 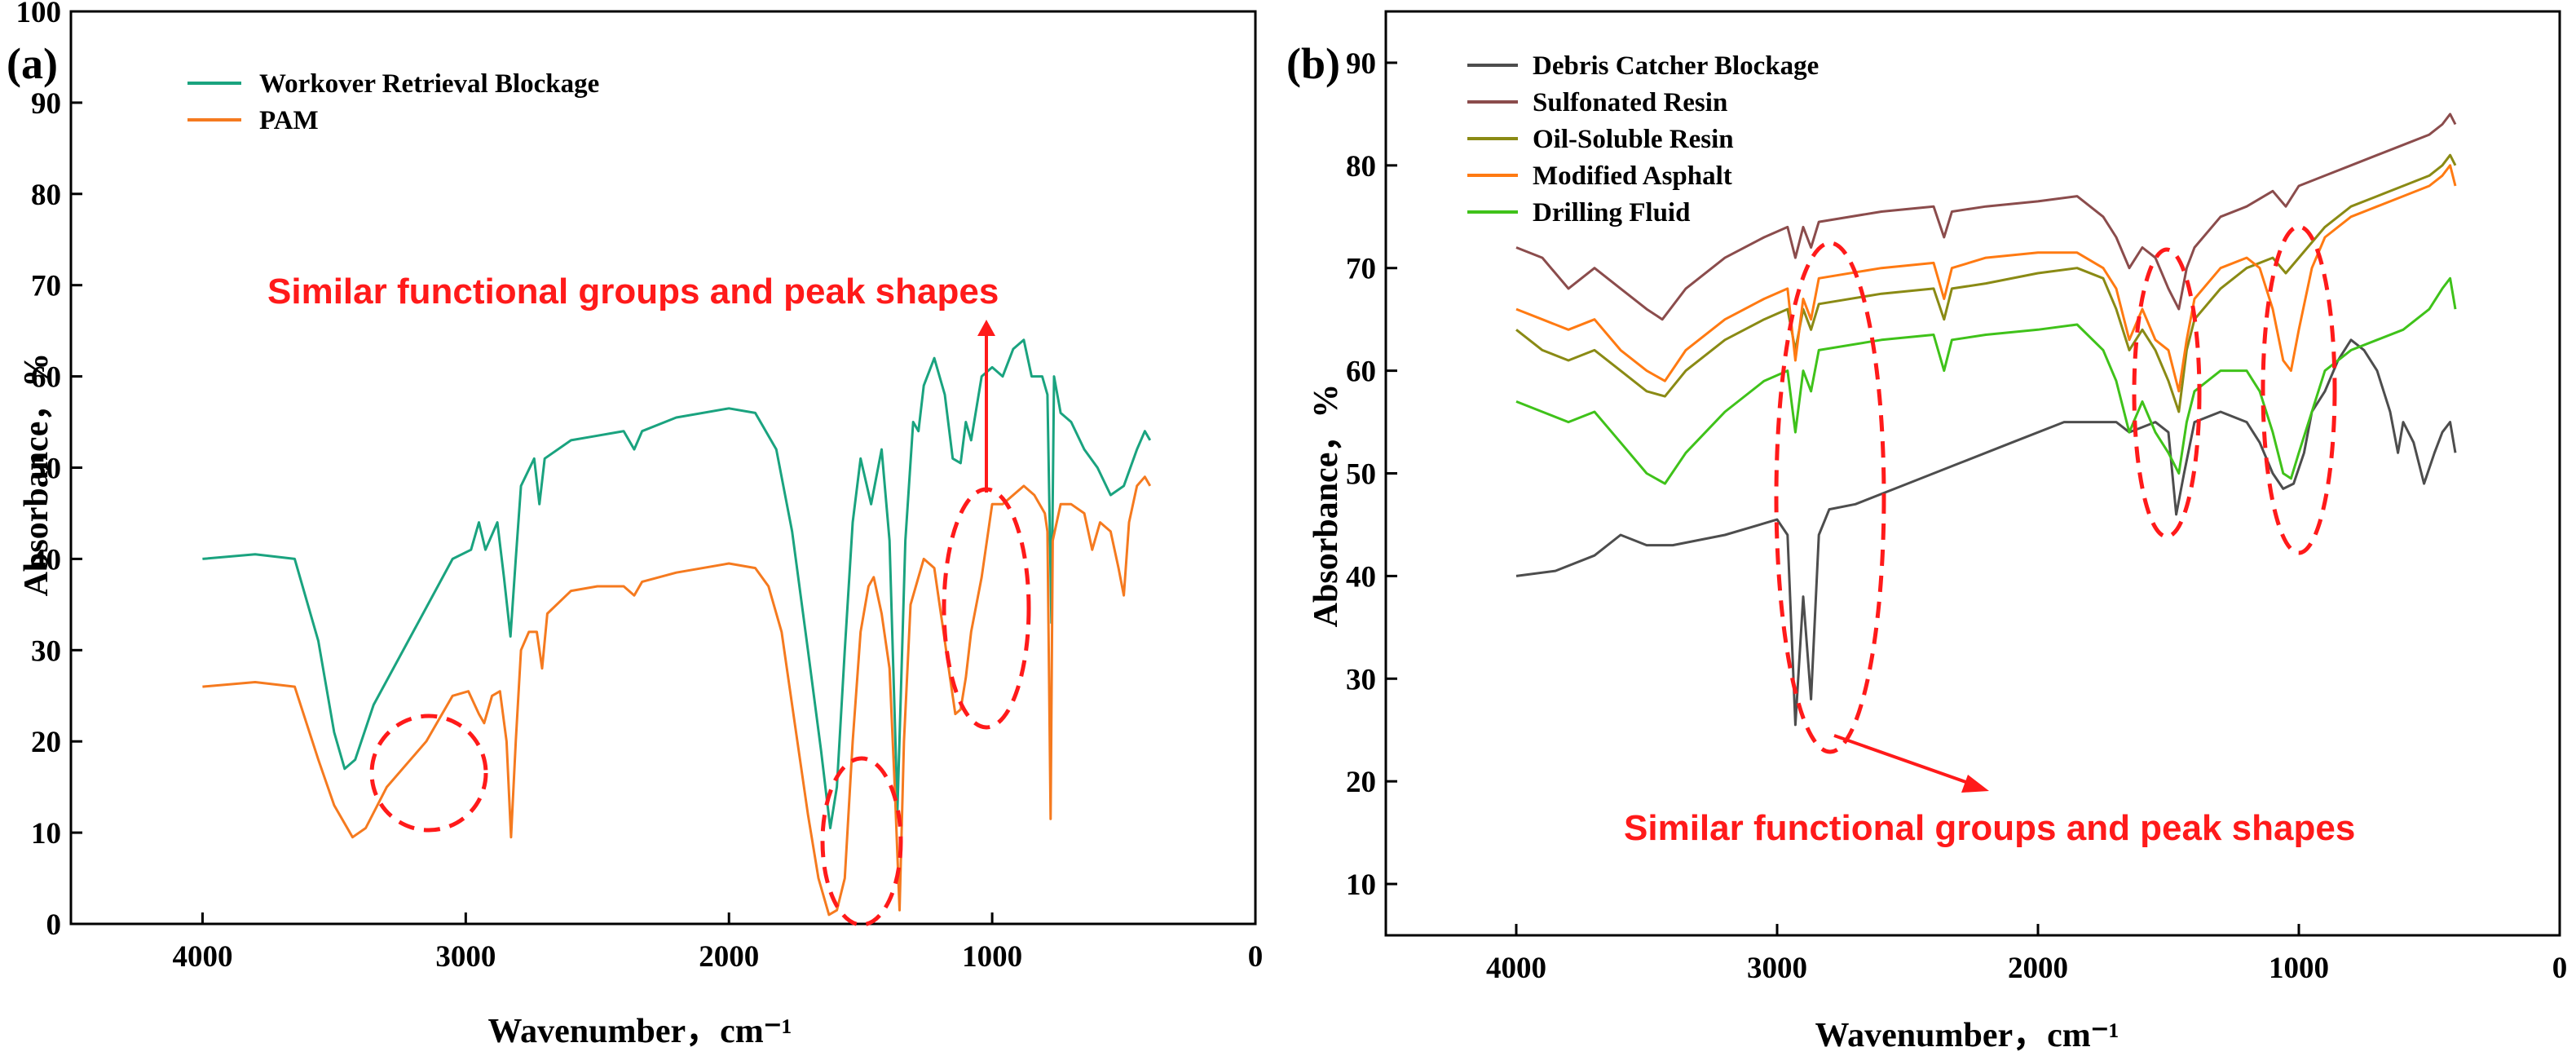 What do you see at coordinates (2038, 968) in the screenshot?
I see `panel-b-x-tick-label: 2000` at bounding box center [2038, 968].